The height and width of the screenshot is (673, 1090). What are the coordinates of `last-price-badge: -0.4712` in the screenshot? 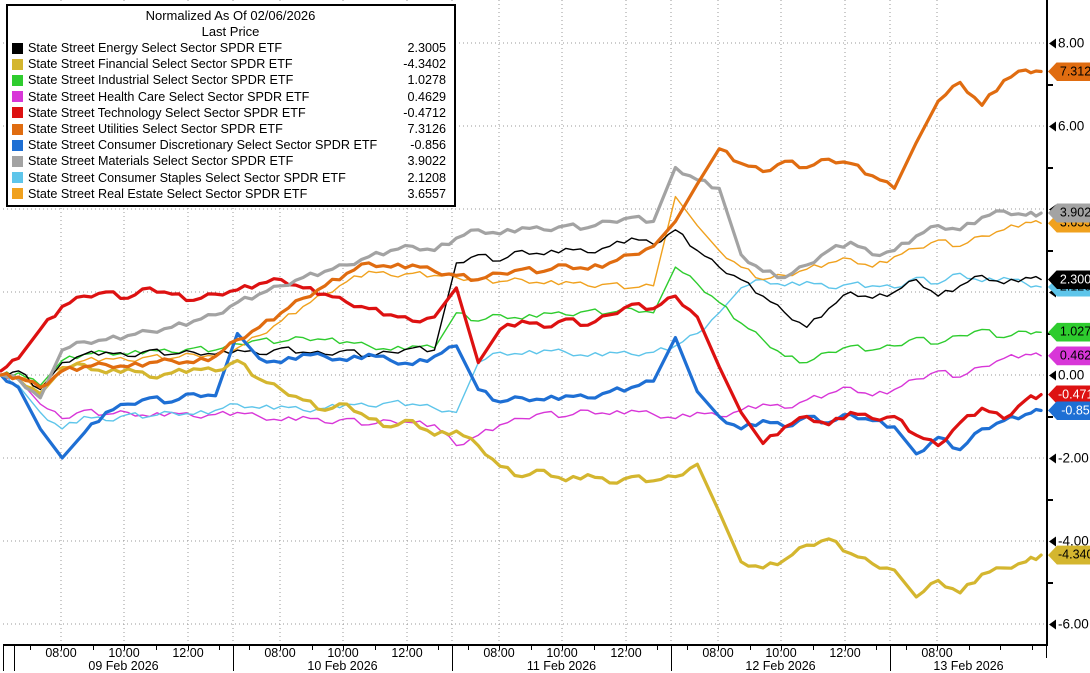 It's located at (1069, 395).